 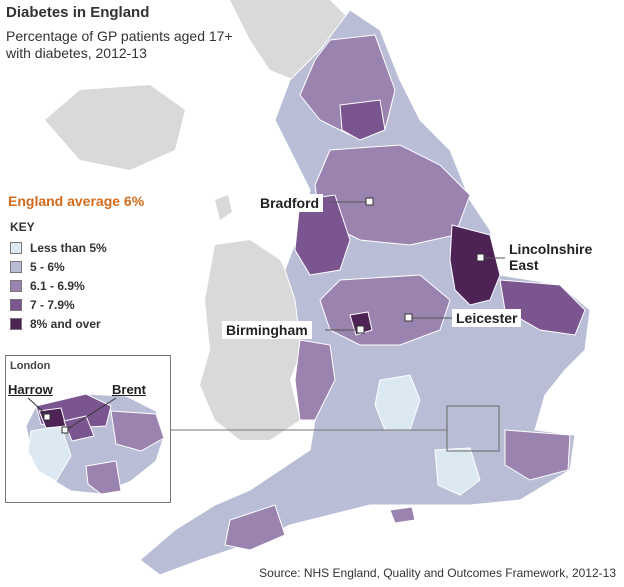 What do you see at coordinates (47, 417) in the screenshot?
I see `harrow-marker` at bounding box center [47, 417].